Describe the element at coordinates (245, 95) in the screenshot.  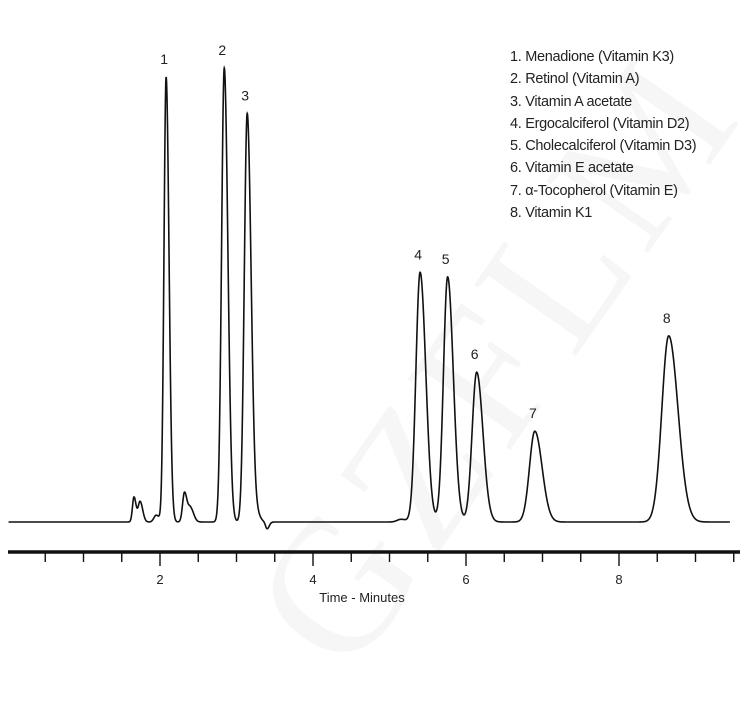
I see `peak-label-3: 3` at that location.